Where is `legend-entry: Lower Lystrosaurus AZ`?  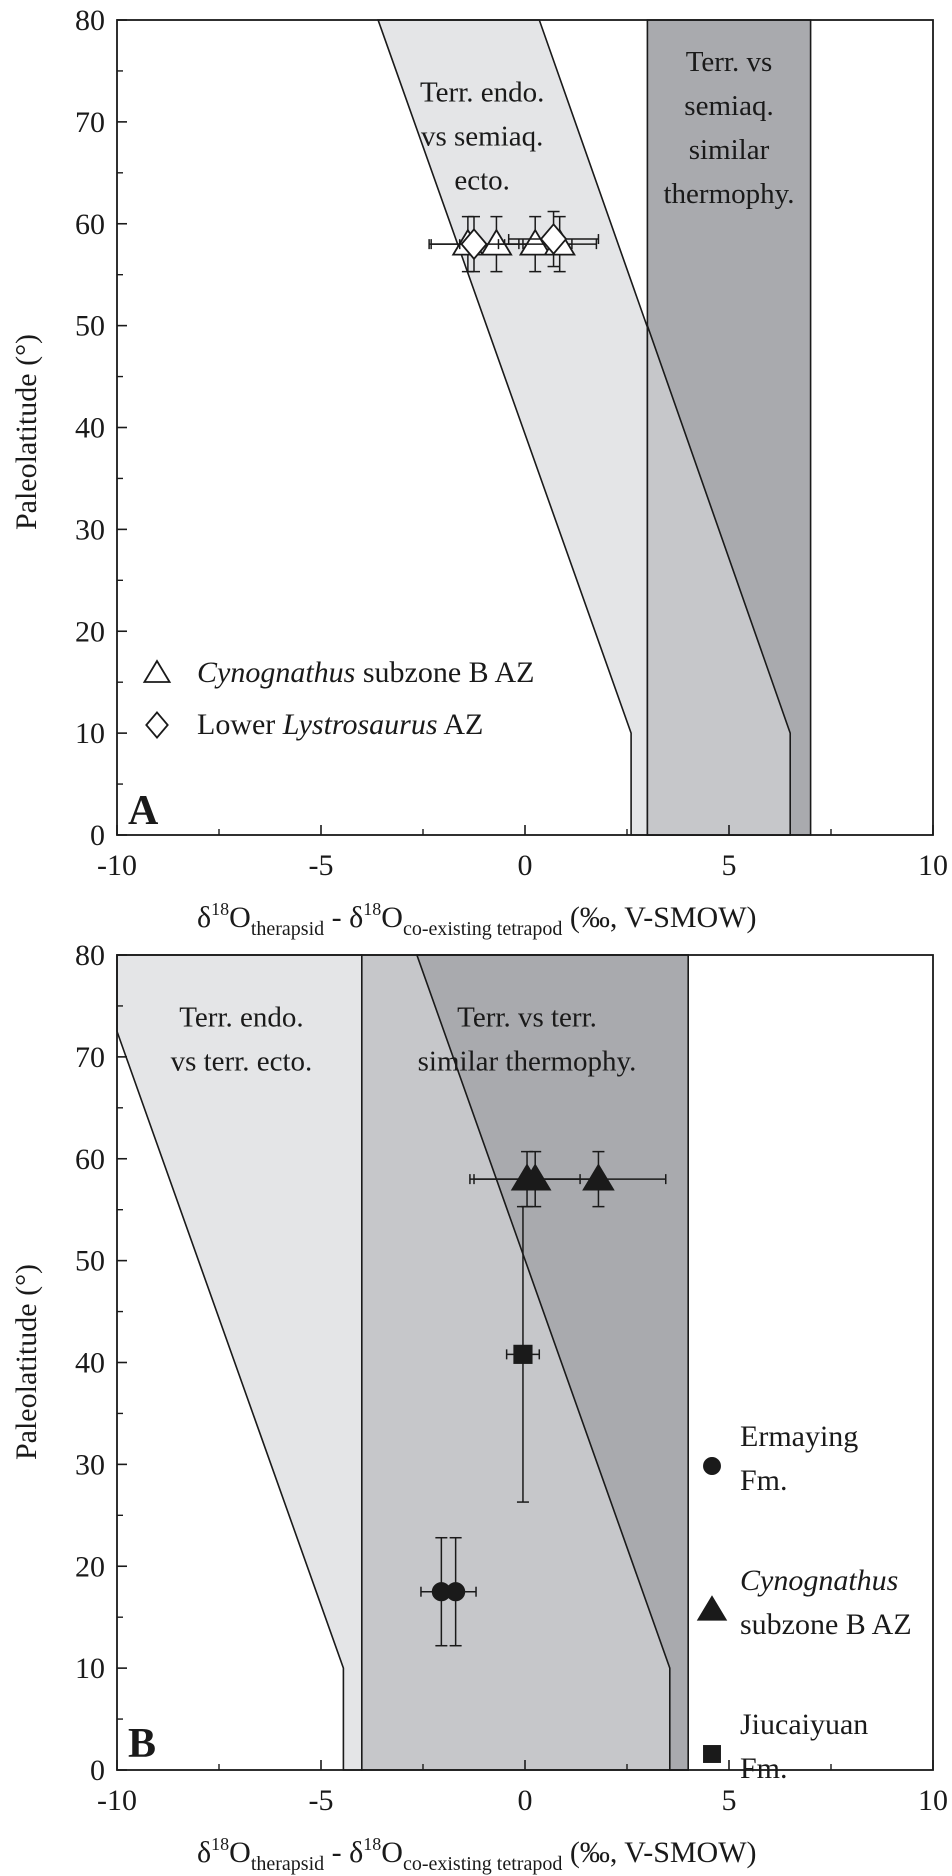 legend-entry: Lower Lystrosaurus AZ is located at coordinates (314, 724).